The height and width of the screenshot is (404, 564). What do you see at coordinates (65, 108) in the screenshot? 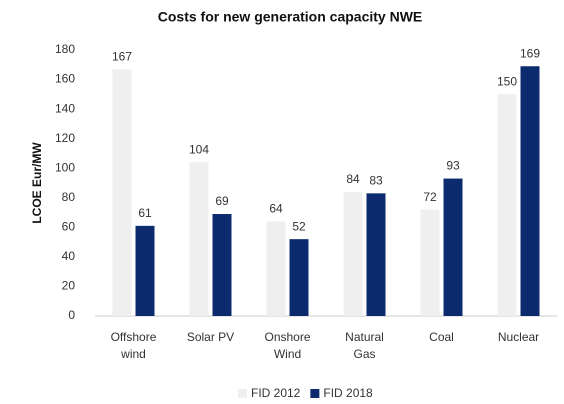
I see `y-tick-label: 140` at bounding box center [65, 108].